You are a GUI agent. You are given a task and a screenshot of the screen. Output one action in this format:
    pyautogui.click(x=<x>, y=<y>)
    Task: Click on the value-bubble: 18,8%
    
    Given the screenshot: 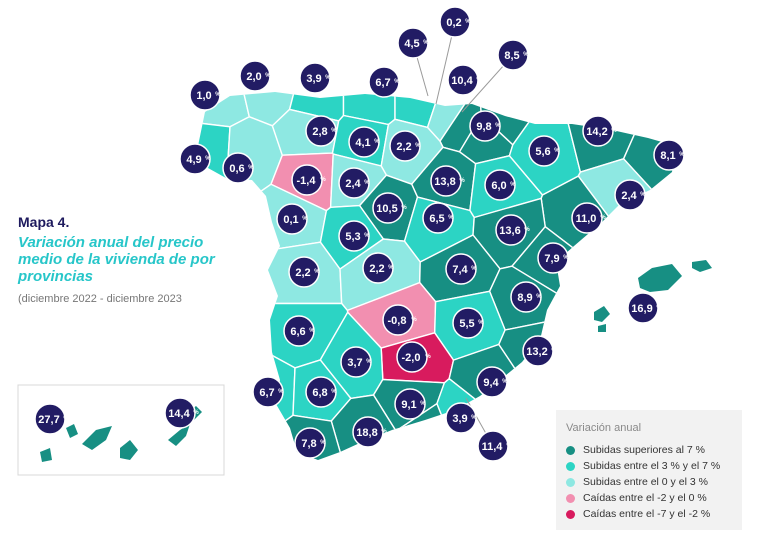 What is the action you would take?
    pyautogui.click(x=369, y=432)
    